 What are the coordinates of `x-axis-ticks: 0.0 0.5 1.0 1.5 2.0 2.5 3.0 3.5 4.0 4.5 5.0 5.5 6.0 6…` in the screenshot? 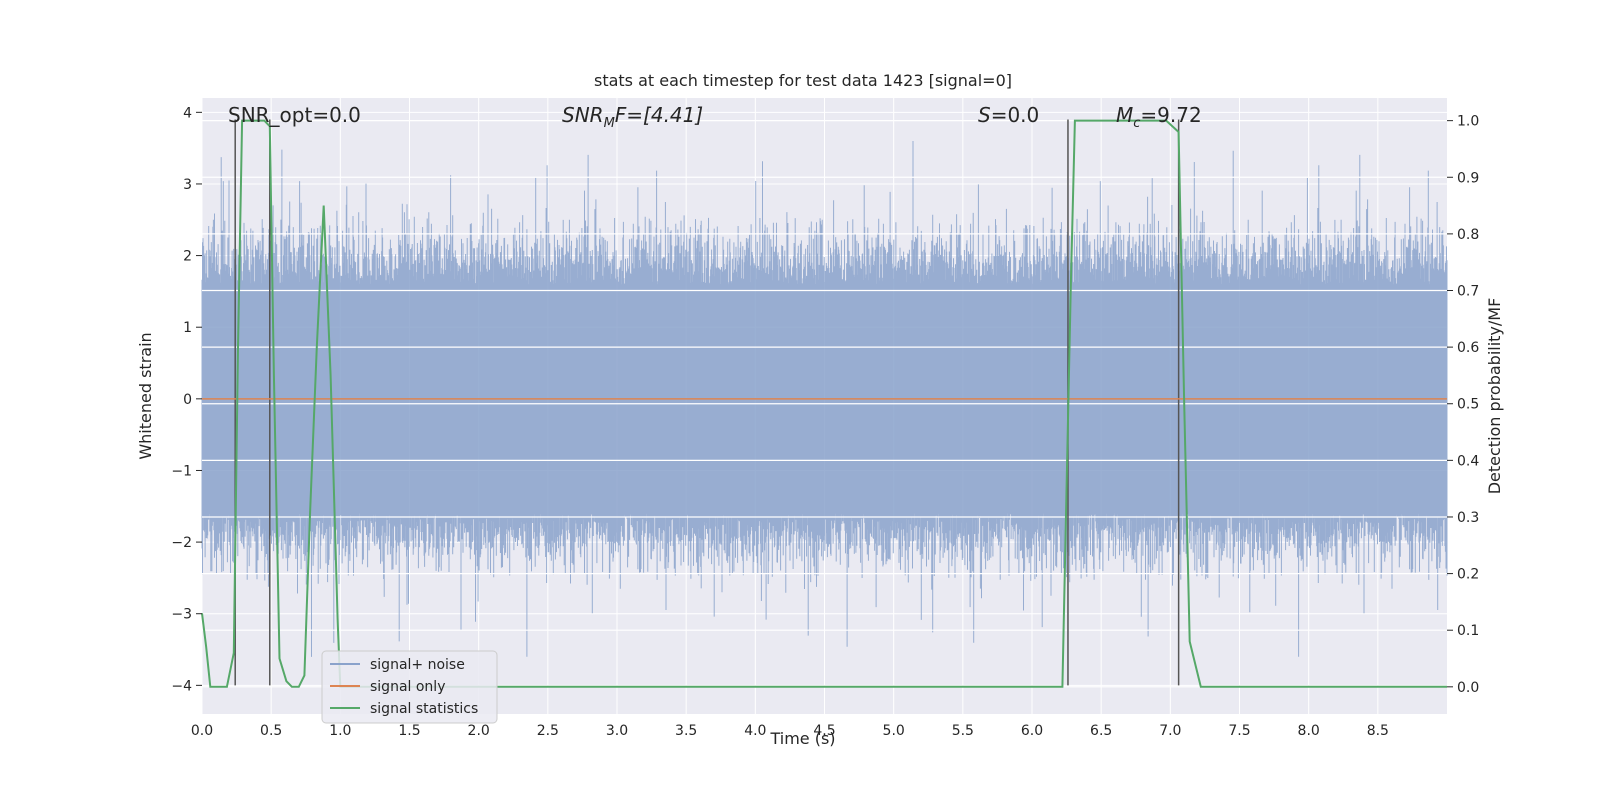 It's located at (790, 731).